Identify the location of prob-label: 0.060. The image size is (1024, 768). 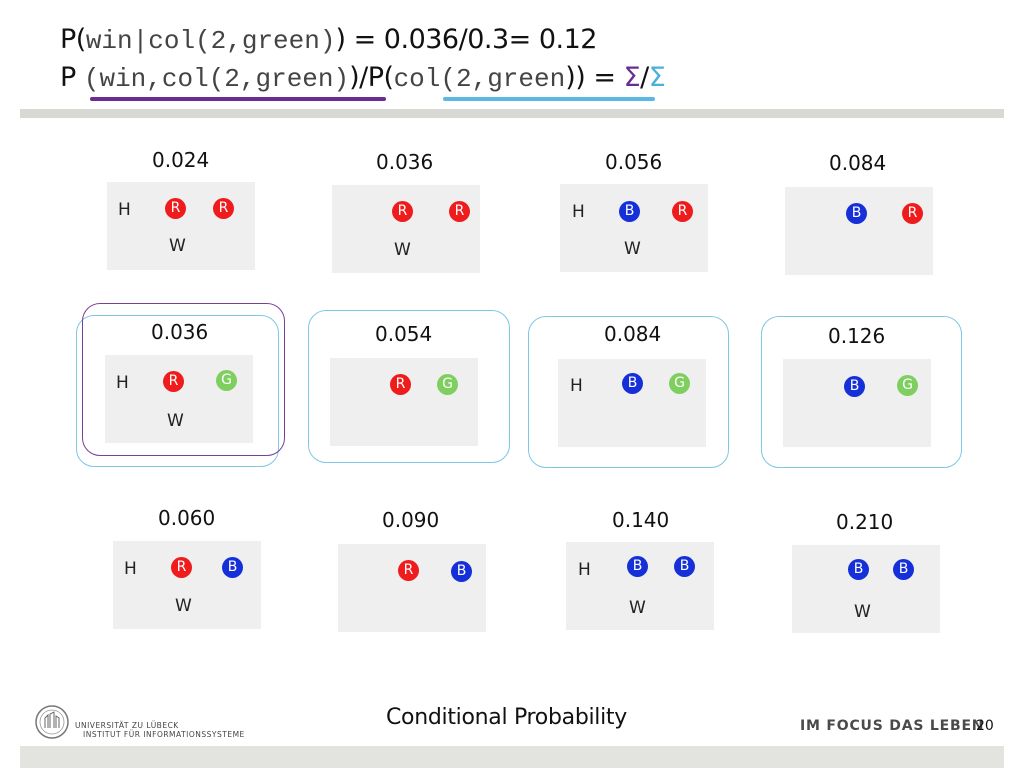
(187, 518).